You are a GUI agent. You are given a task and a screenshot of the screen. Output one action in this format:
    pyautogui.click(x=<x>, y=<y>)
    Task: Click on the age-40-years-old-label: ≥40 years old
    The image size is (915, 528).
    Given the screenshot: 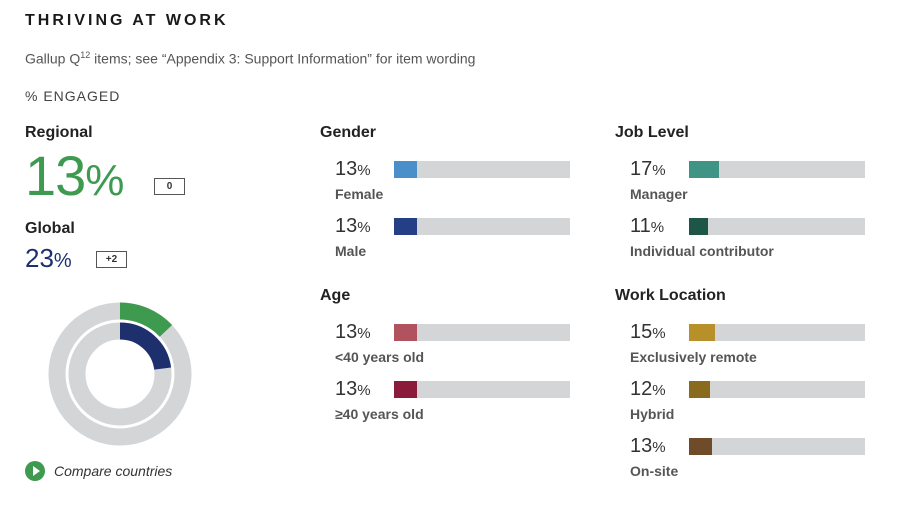 What is the action you would take?
    pyautogui.click(x=379, y=414)
    